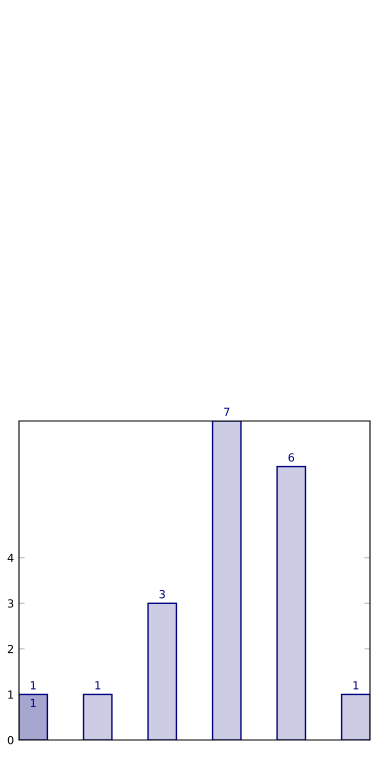 This screenshot has height=780, width=390. I want to click on annotation: 1, so click(33, 685).